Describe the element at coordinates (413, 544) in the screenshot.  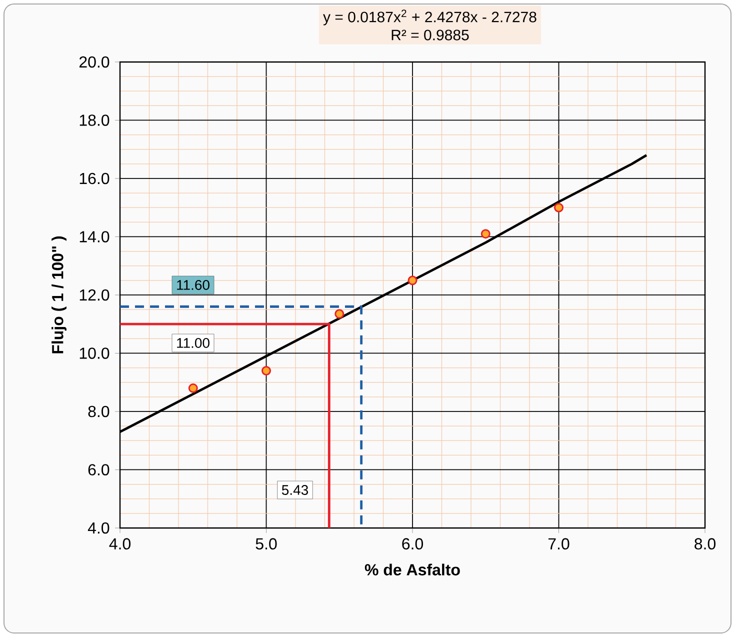
I see `x-tick-label: 6.0` at that location.